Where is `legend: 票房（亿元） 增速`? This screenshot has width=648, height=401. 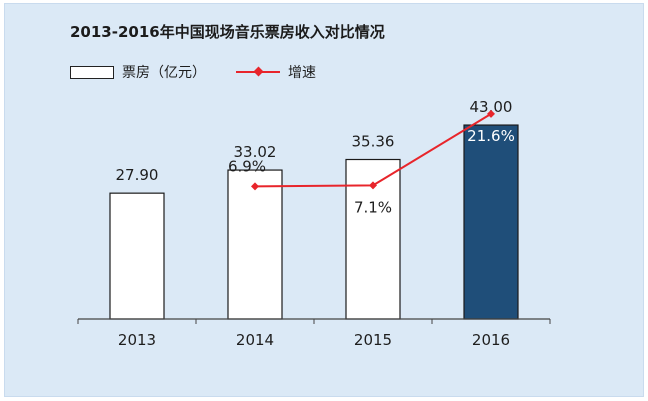
legend: 票房（亿元） 增速 is located at coordinates (193, 72).